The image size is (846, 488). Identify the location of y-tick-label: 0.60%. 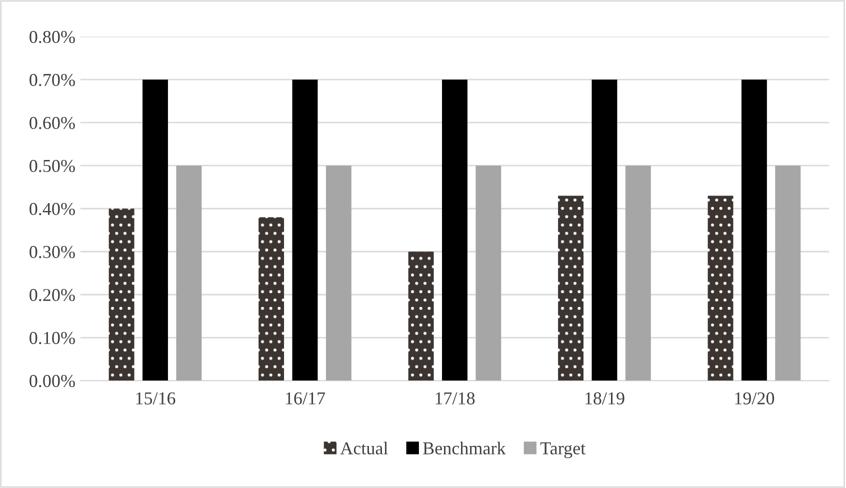
(52, 123).